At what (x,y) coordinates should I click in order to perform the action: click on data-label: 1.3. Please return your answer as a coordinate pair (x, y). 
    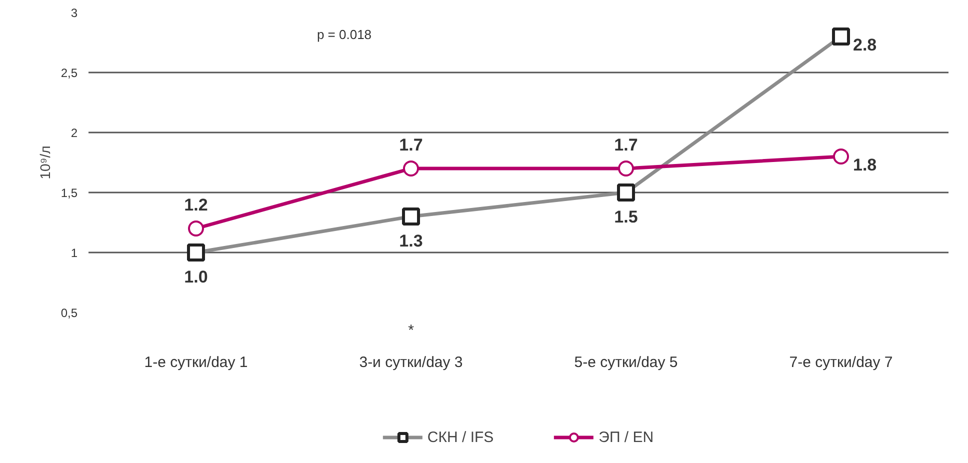
    Looking at the image, I should click on (411, 241).